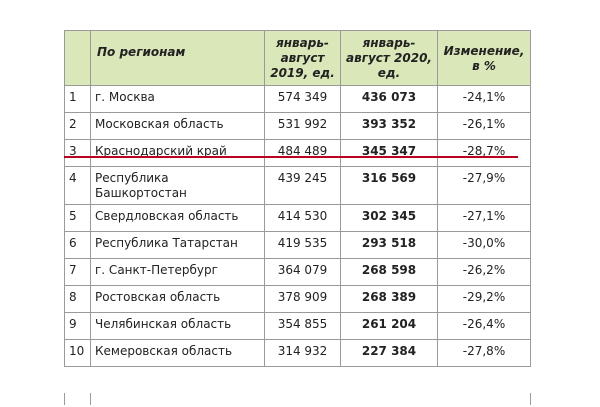 The width and height of the screenshot is (600, 407). I want to click on highlight-line, so click(291, 157).